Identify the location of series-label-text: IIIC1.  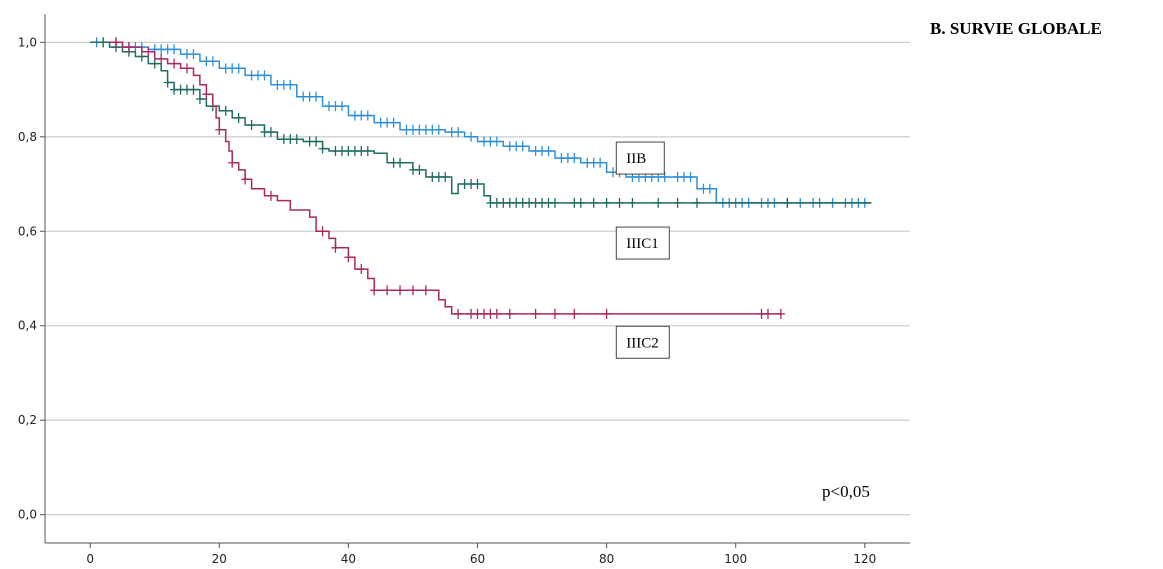
(642, 244).